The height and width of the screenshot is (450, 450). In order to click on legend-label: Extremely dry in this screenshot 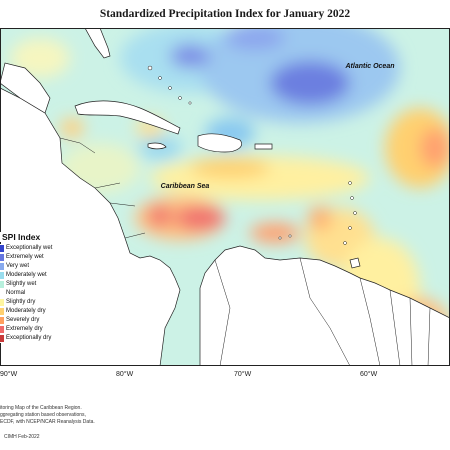, I will do `click(24, 329)`.